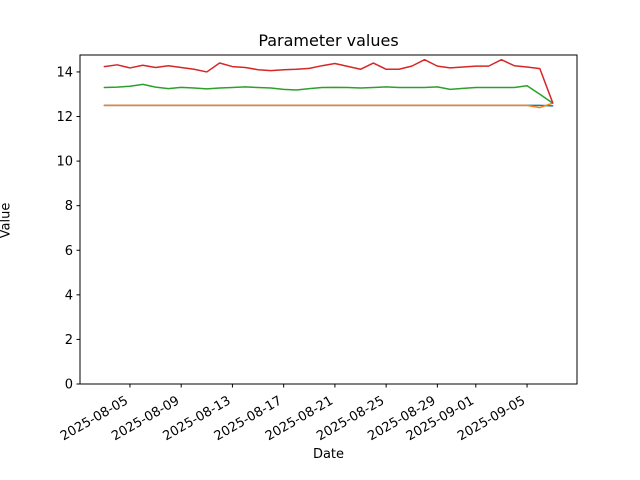 The height and width of the screenshot is (480, 640). What do you see at coordinates (69, 206) in the screenshot?
I see `y-tick-label: 8` at bounding box center [69, 206].